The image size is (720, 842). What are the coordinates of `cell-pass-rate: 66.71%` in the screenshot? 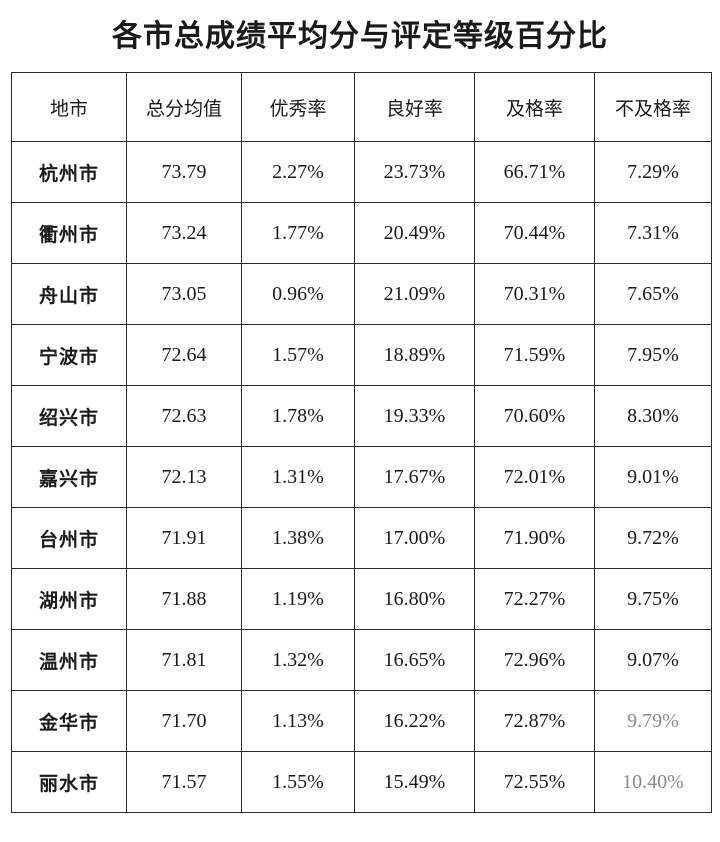 It's located at (534, 172).